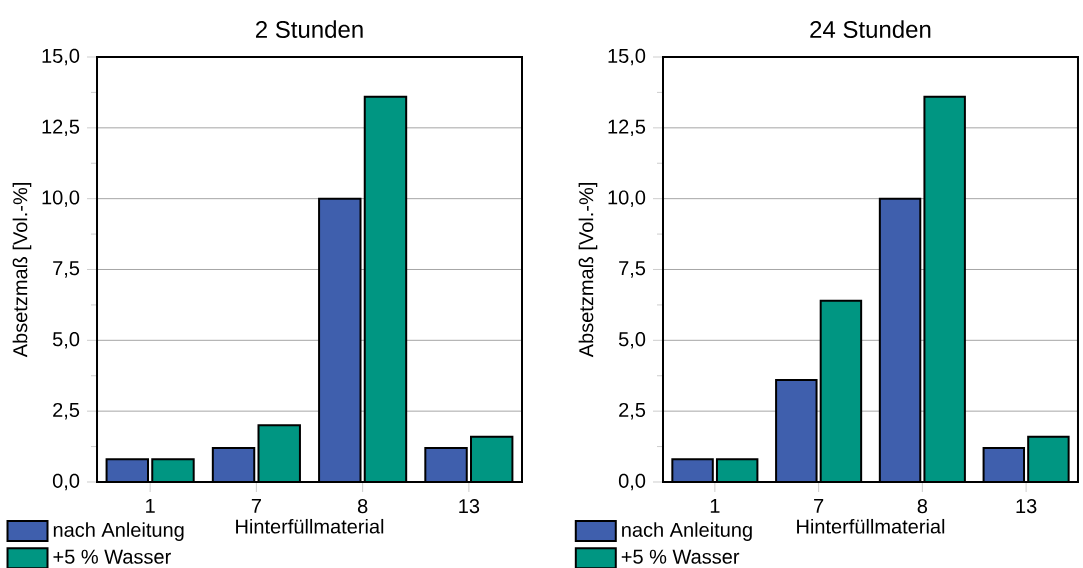 The height and width of the screenshot is (568, 1083). Describe the element at coordinates (309, 29) in the screenshot. I see `chart-title: 2 Stunden` at that location.